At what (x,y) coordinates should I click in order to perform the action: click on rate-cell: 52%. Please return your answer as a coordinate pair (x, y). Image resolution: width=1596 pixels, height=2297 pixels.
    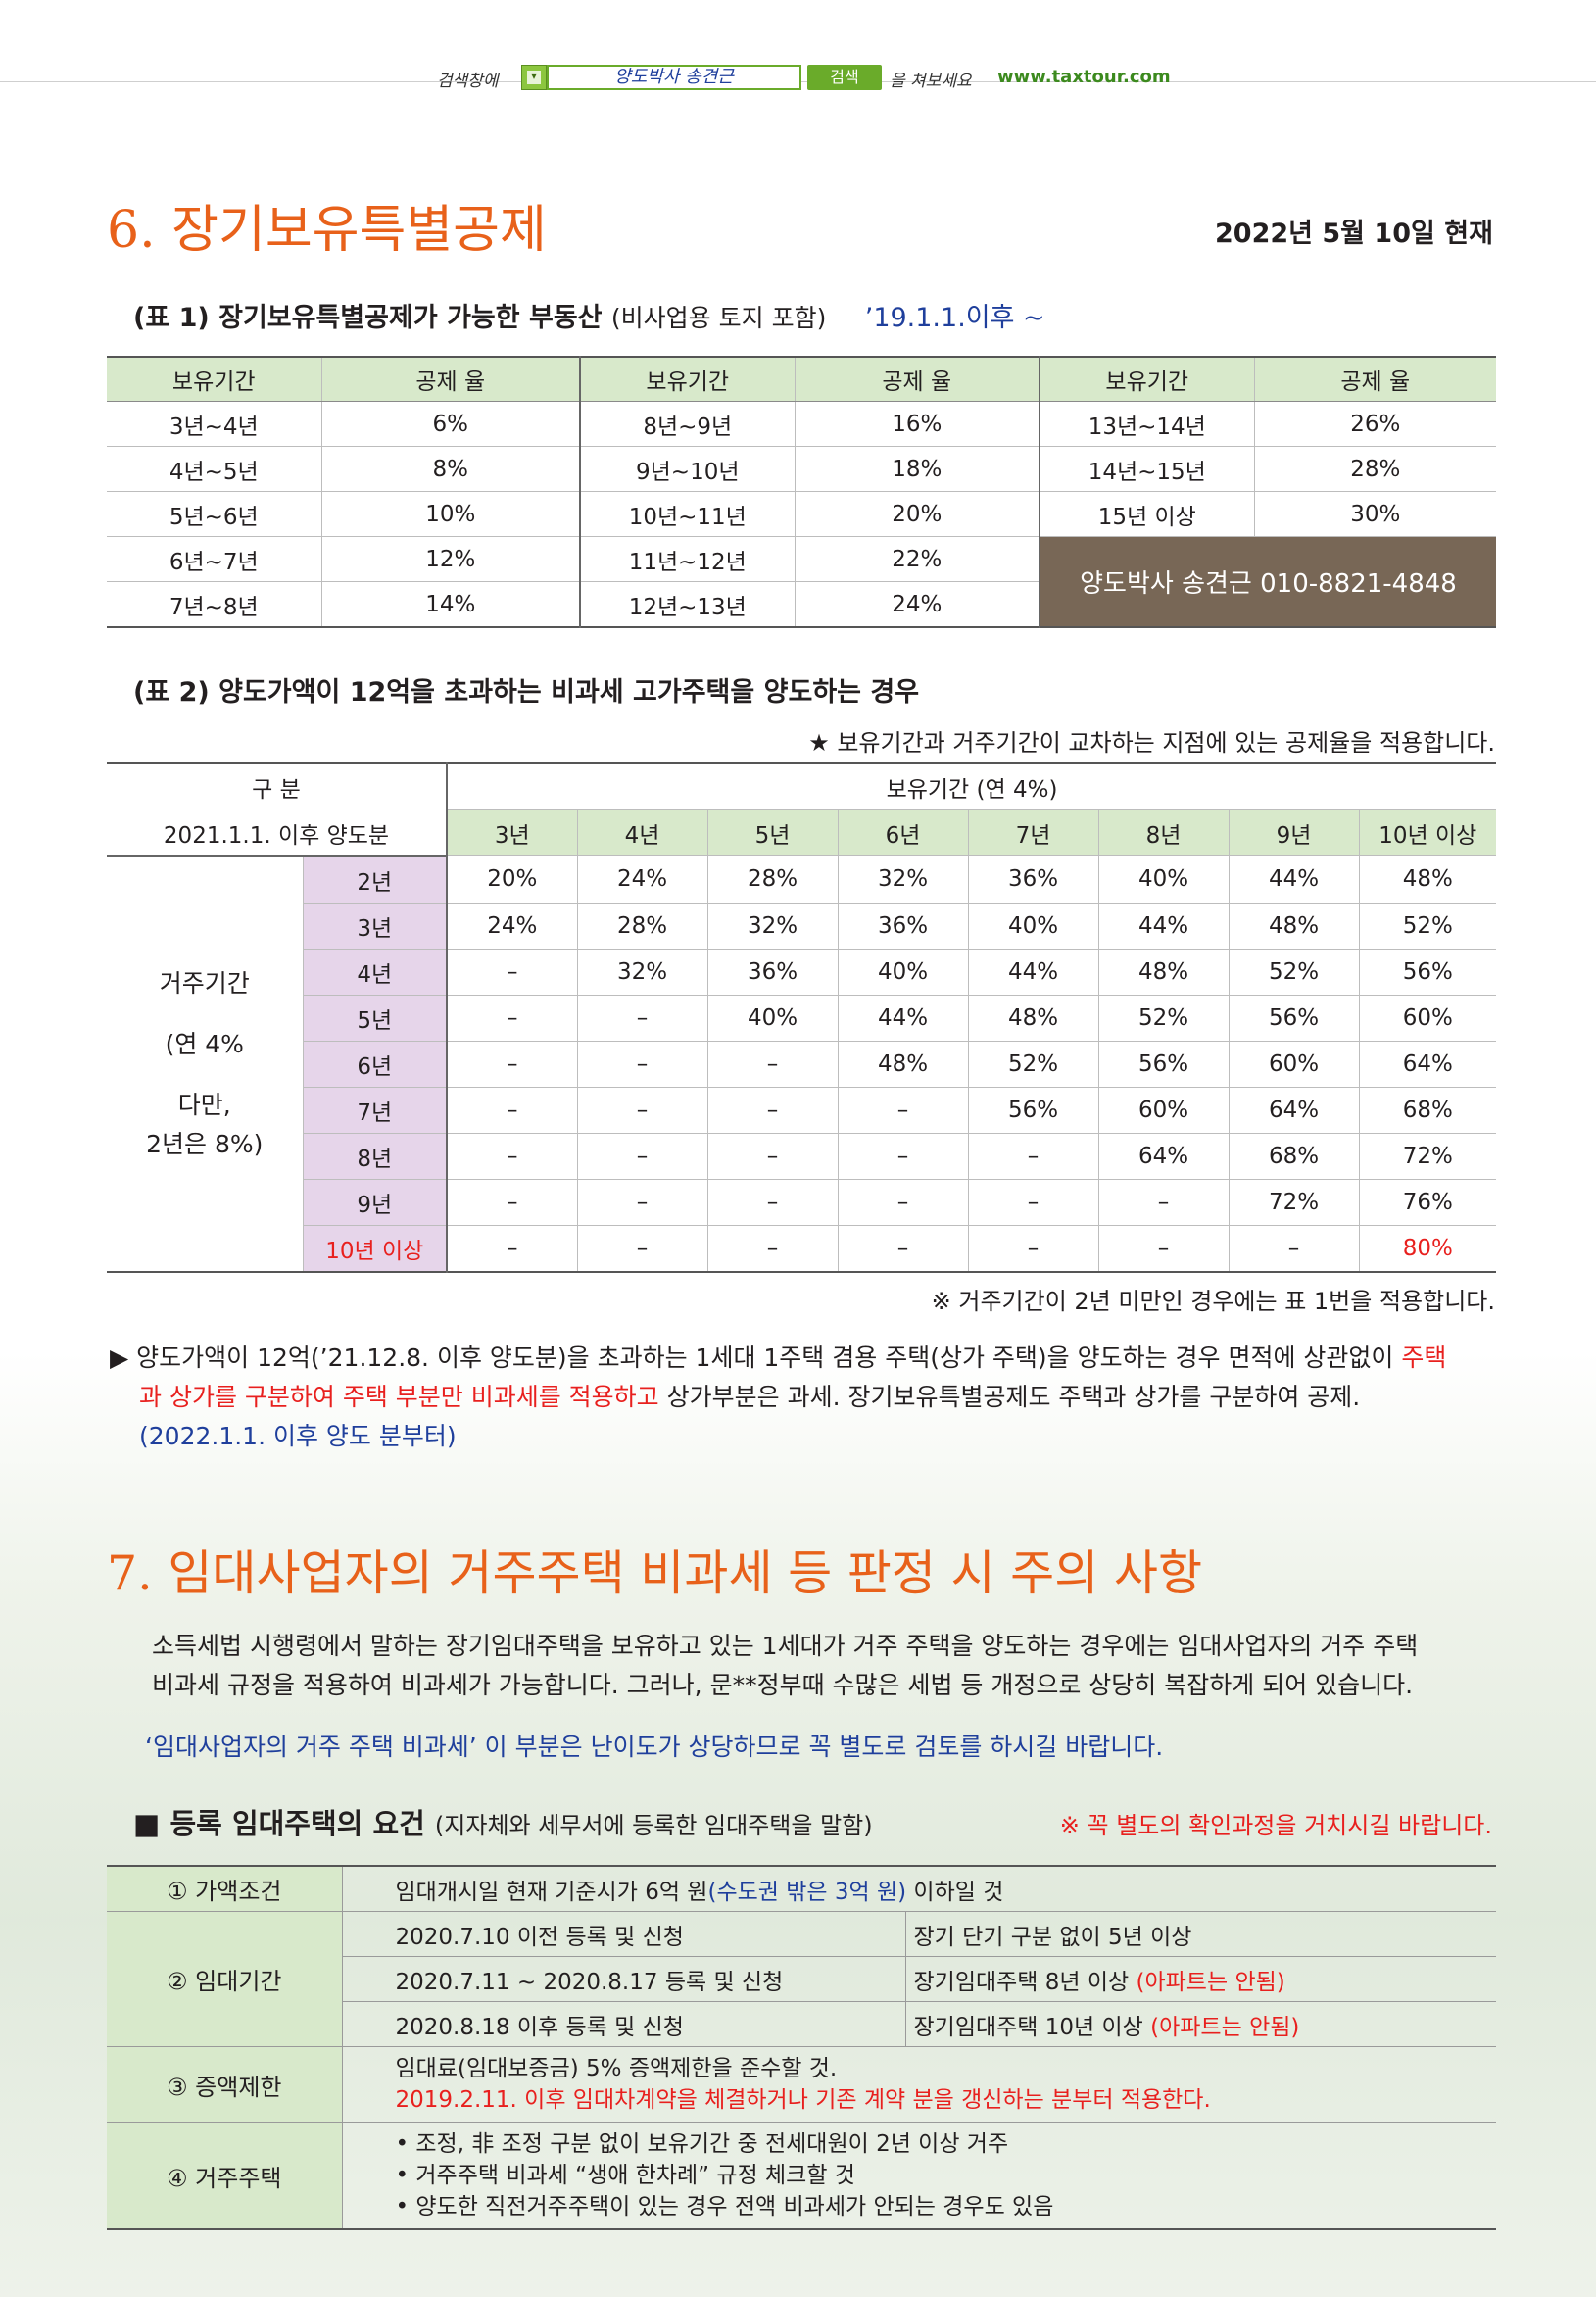
    Looking at the image, I should click on (1427, 926).